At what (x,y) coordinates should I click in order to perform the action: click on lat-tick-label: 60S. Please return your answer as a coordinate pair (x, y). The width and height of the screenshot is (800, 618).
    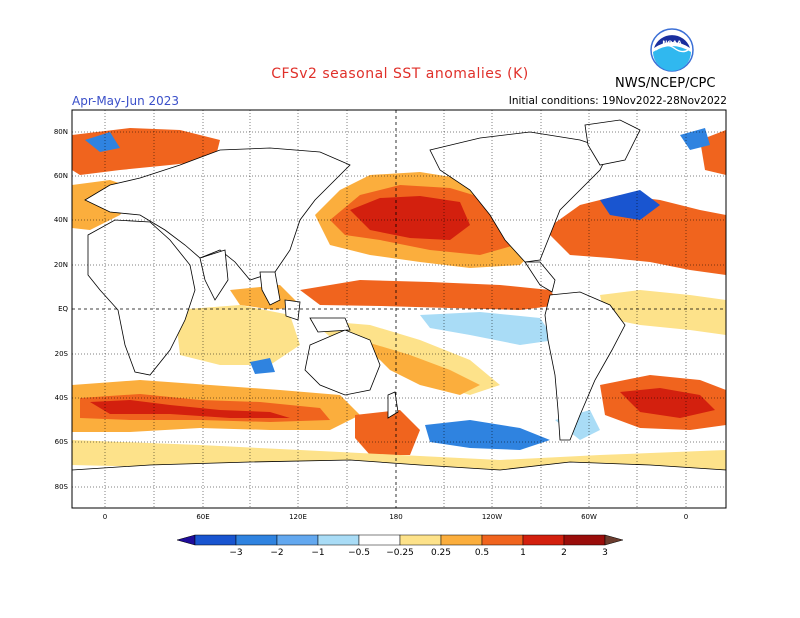
    Looking at the image, I should click on (62, 442).